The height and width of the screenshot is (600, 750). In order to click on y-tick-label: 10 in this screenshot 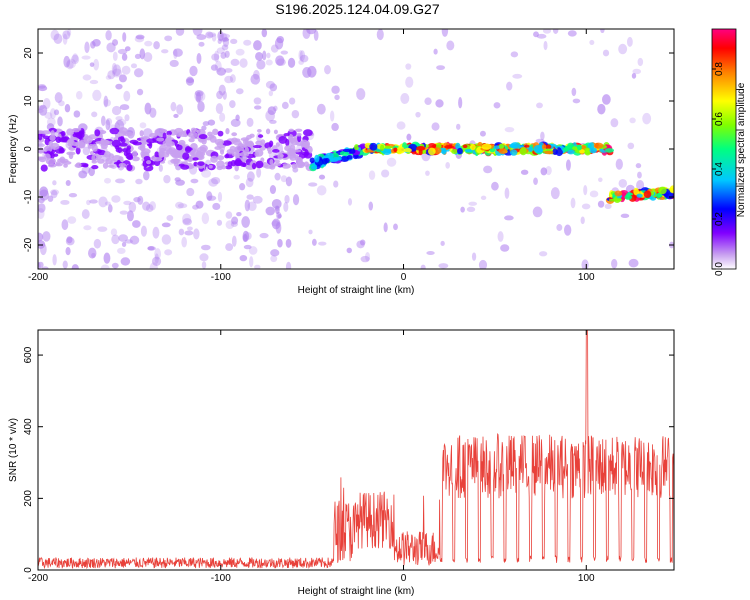, I will do `click(28, 101)`.